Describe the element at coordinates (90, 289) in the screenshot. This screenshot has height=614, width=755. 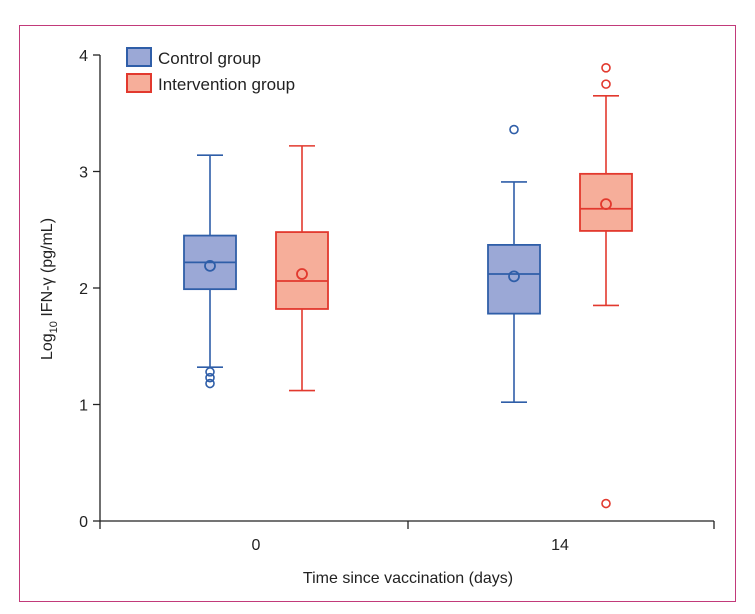
I see `y-axis: 0 1 2 3 4` at that location.